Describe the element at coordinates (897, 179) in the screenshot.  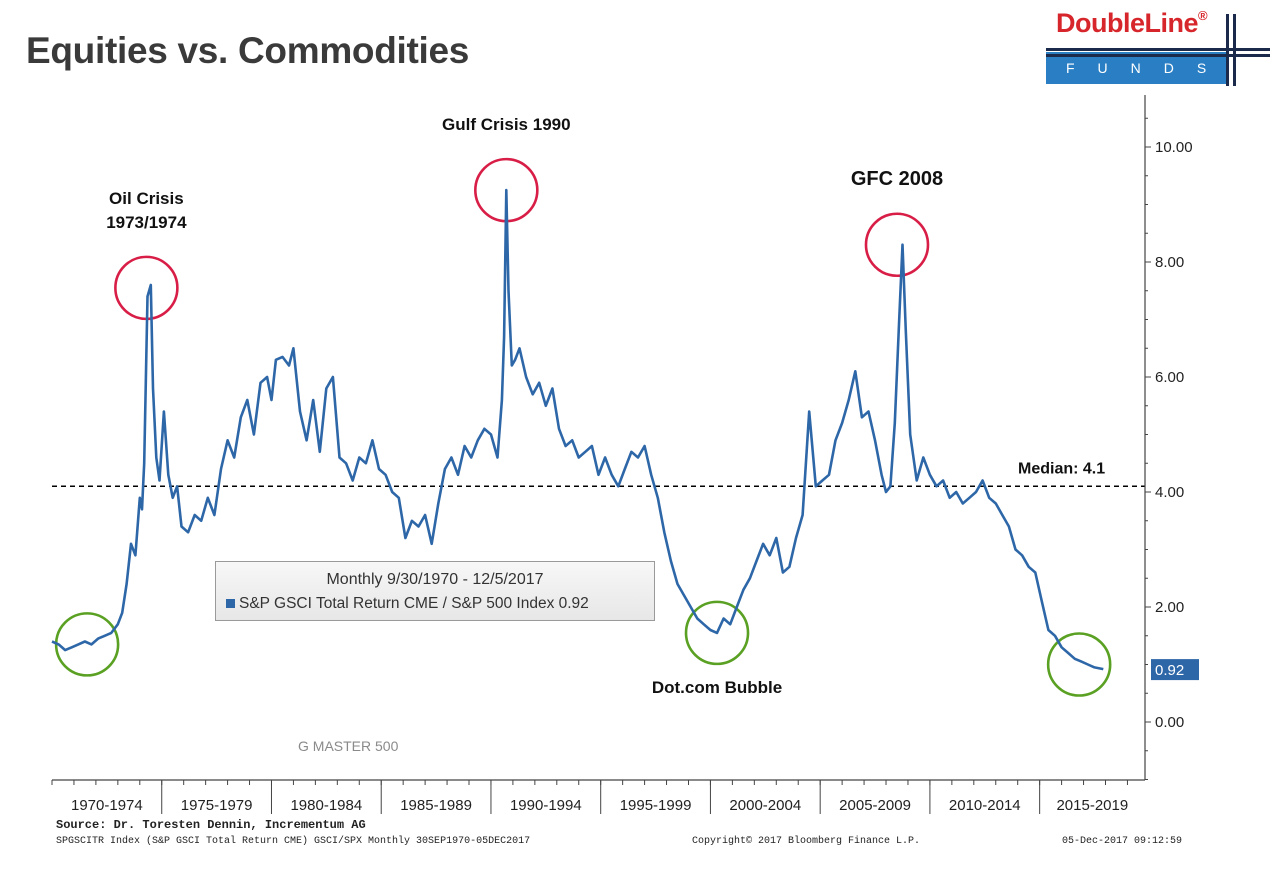
I see `annotation-label: GFC 2008` at that location.